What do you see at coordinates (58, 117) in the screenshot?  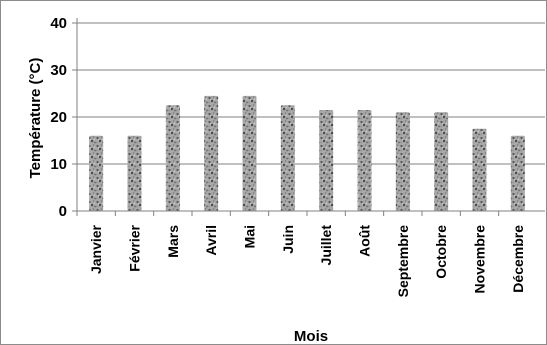 I see `y-tick-label: 20` at bounding box center [58, 117].